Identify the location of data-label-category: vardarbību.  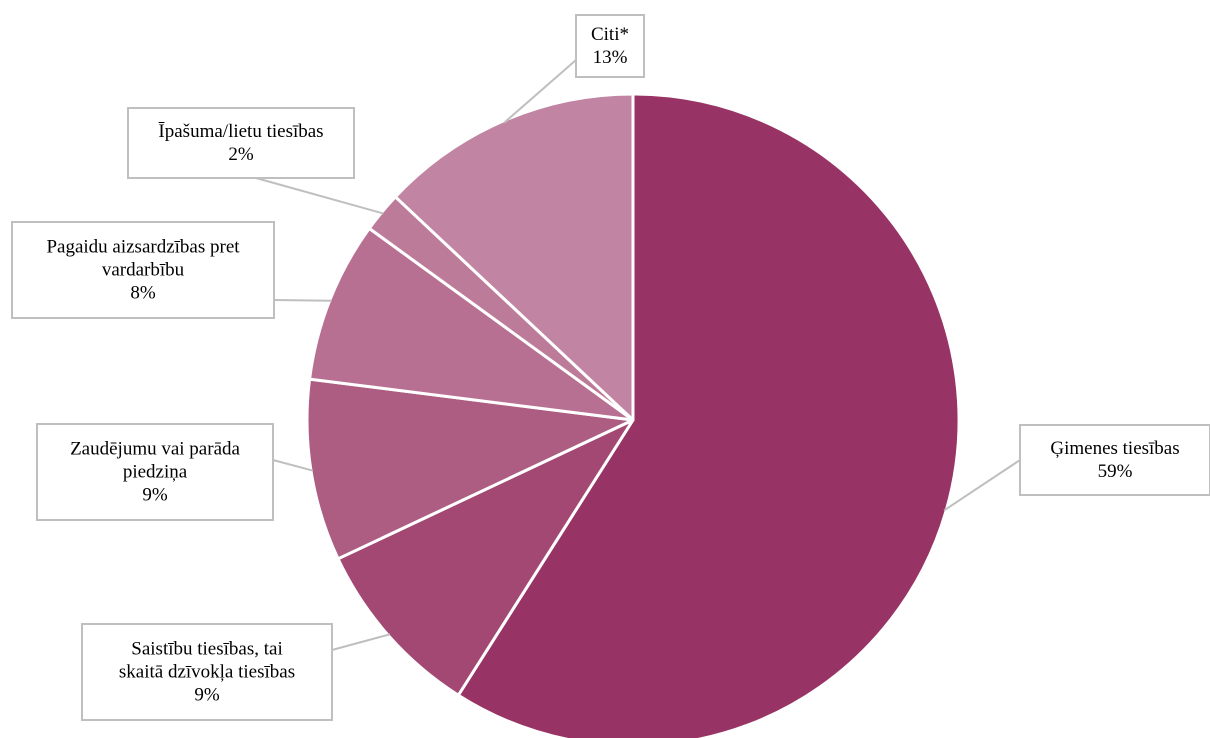
(143, 270).